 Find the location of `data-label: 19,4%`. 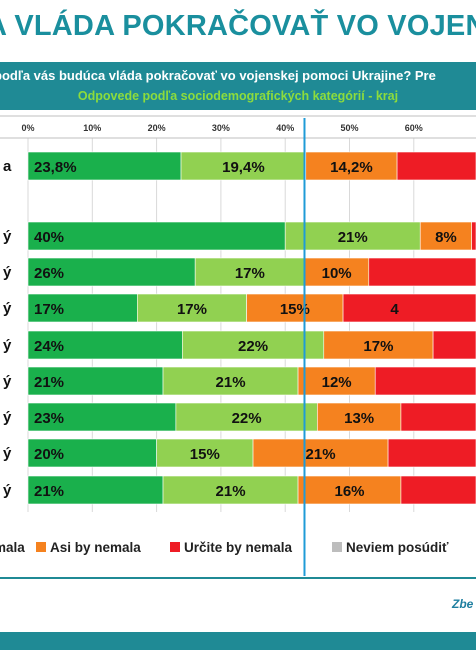

data-label: 19,4% is located at coordinates (243, 167).